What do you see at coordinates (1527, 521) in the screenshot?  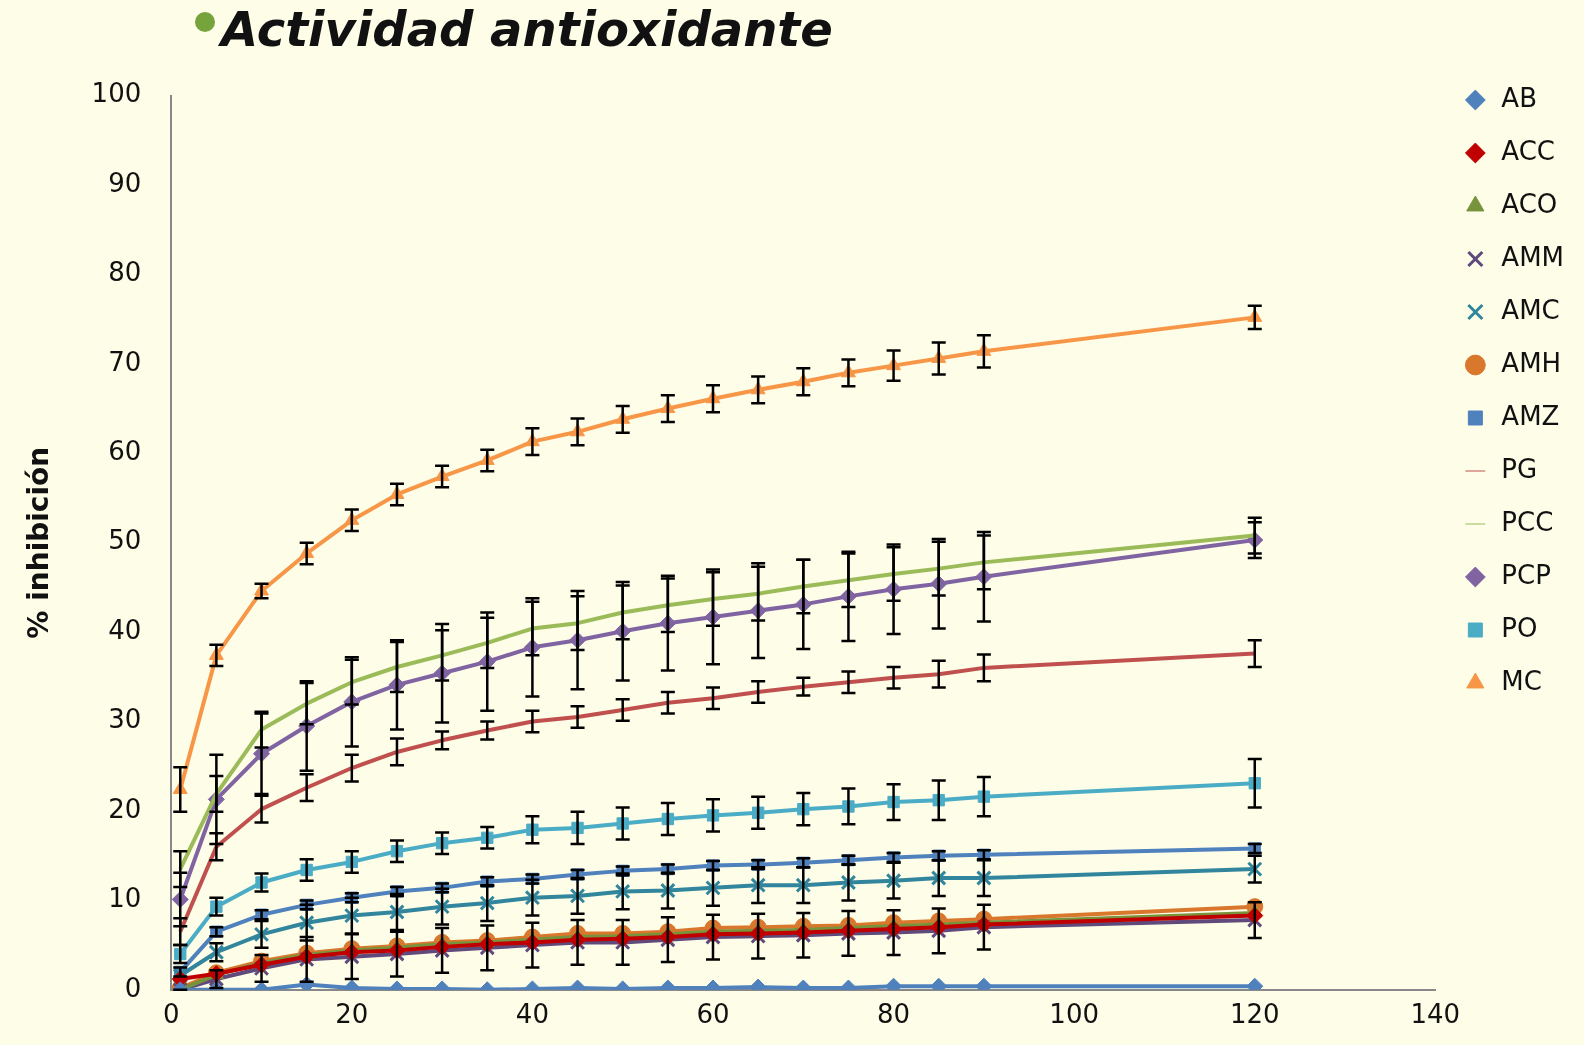 I see `legend-label: PCC` at bounding box center [1527, 521].